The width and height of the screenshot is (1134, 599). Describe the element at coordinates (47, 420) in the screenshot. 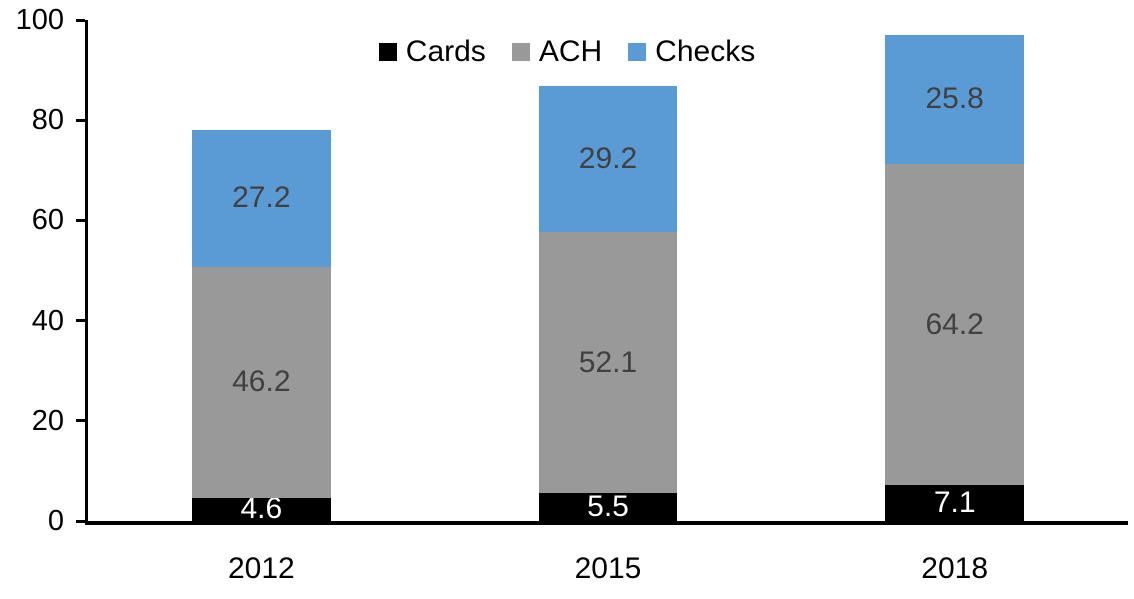

I see `y-axis-tick-label: 20` at that location.